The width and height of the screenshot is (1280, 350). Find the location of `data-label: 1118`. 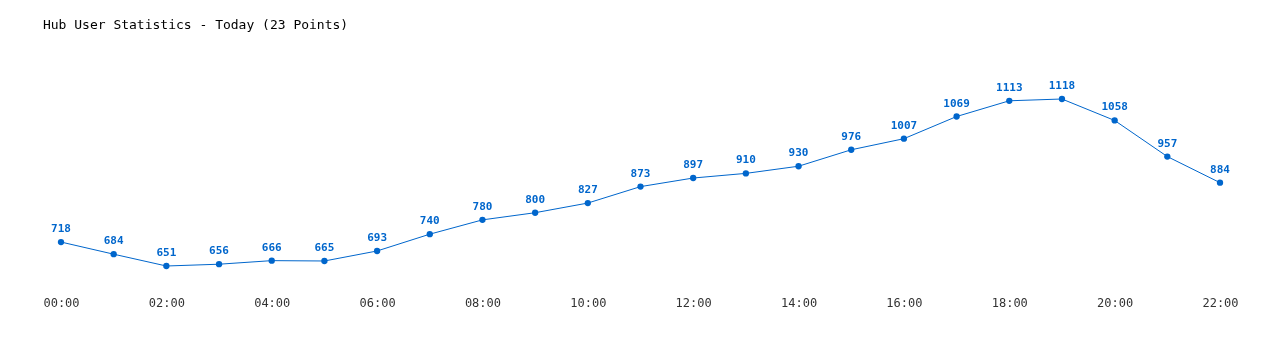

data-label: 1118 is located at coordinates (1062, 85).